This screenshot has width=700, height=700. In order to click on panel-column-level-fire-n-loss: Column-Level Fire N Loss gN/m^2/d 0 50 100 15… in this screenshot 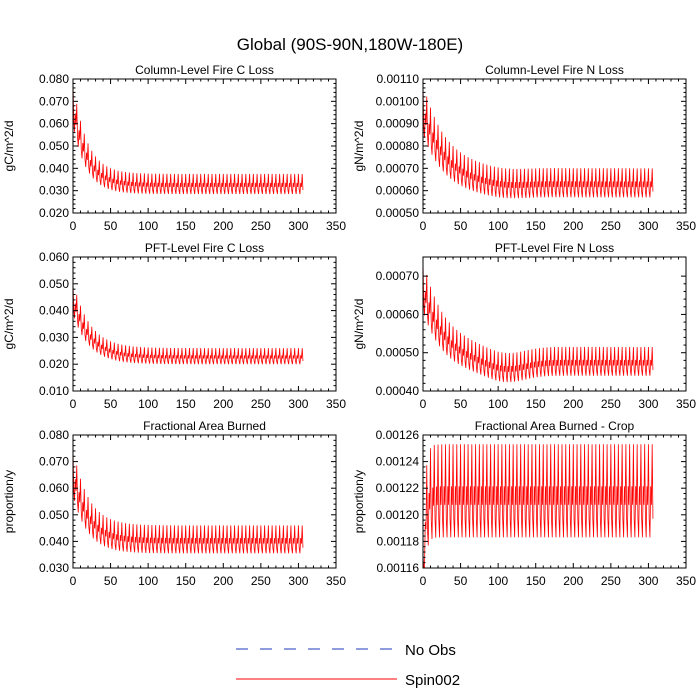, I will do `click(524, 148)`.